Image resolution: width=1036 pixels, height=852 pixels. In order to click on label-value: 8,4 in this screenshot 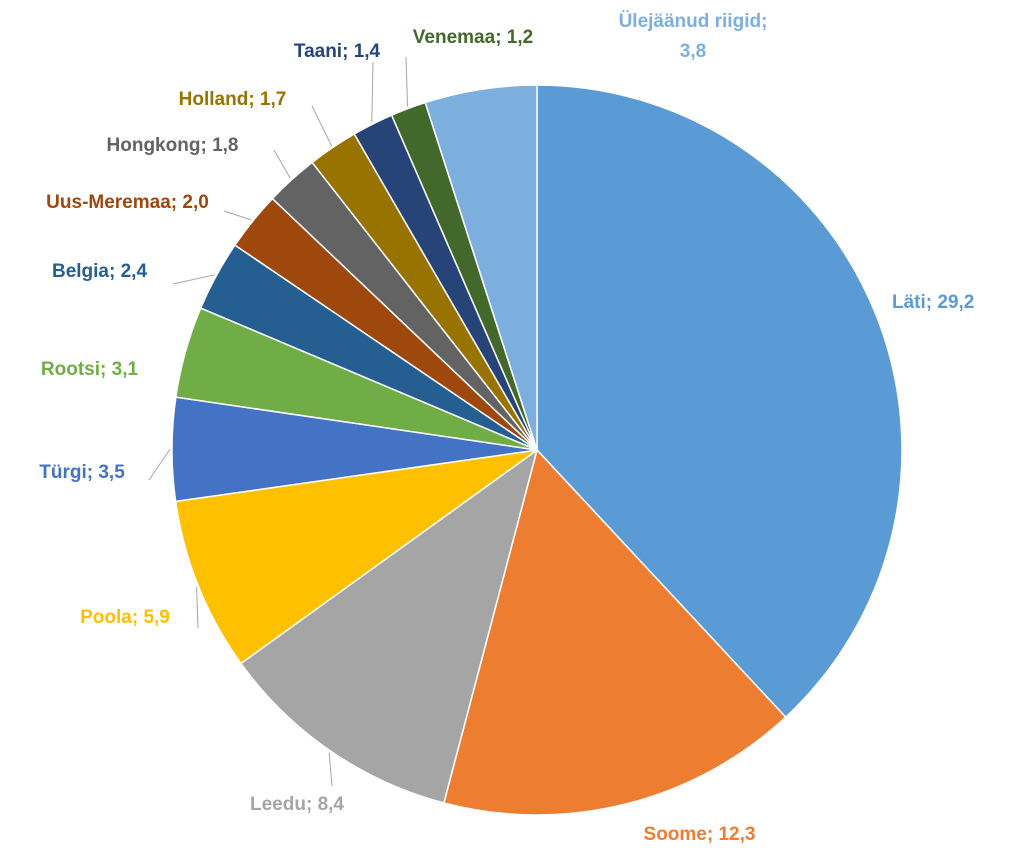, I will do `click(330, 804)`.